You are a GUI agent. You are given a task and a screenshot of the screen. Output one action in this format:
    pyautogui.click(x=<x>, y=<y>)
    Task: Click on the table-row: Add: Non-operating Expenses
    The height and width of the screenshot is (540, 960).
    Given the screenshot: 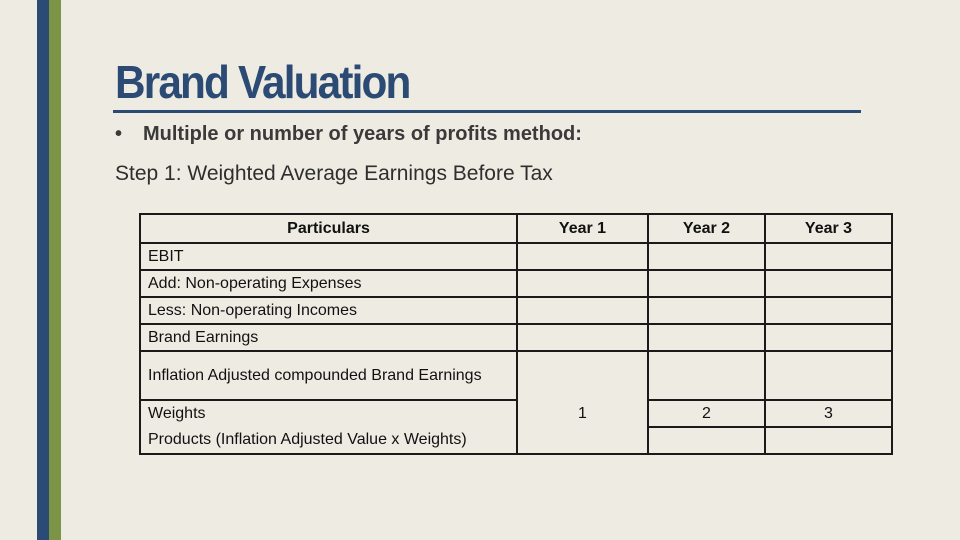 What is the action you would take?
    pyautogui.click(x=516, y=283)
    